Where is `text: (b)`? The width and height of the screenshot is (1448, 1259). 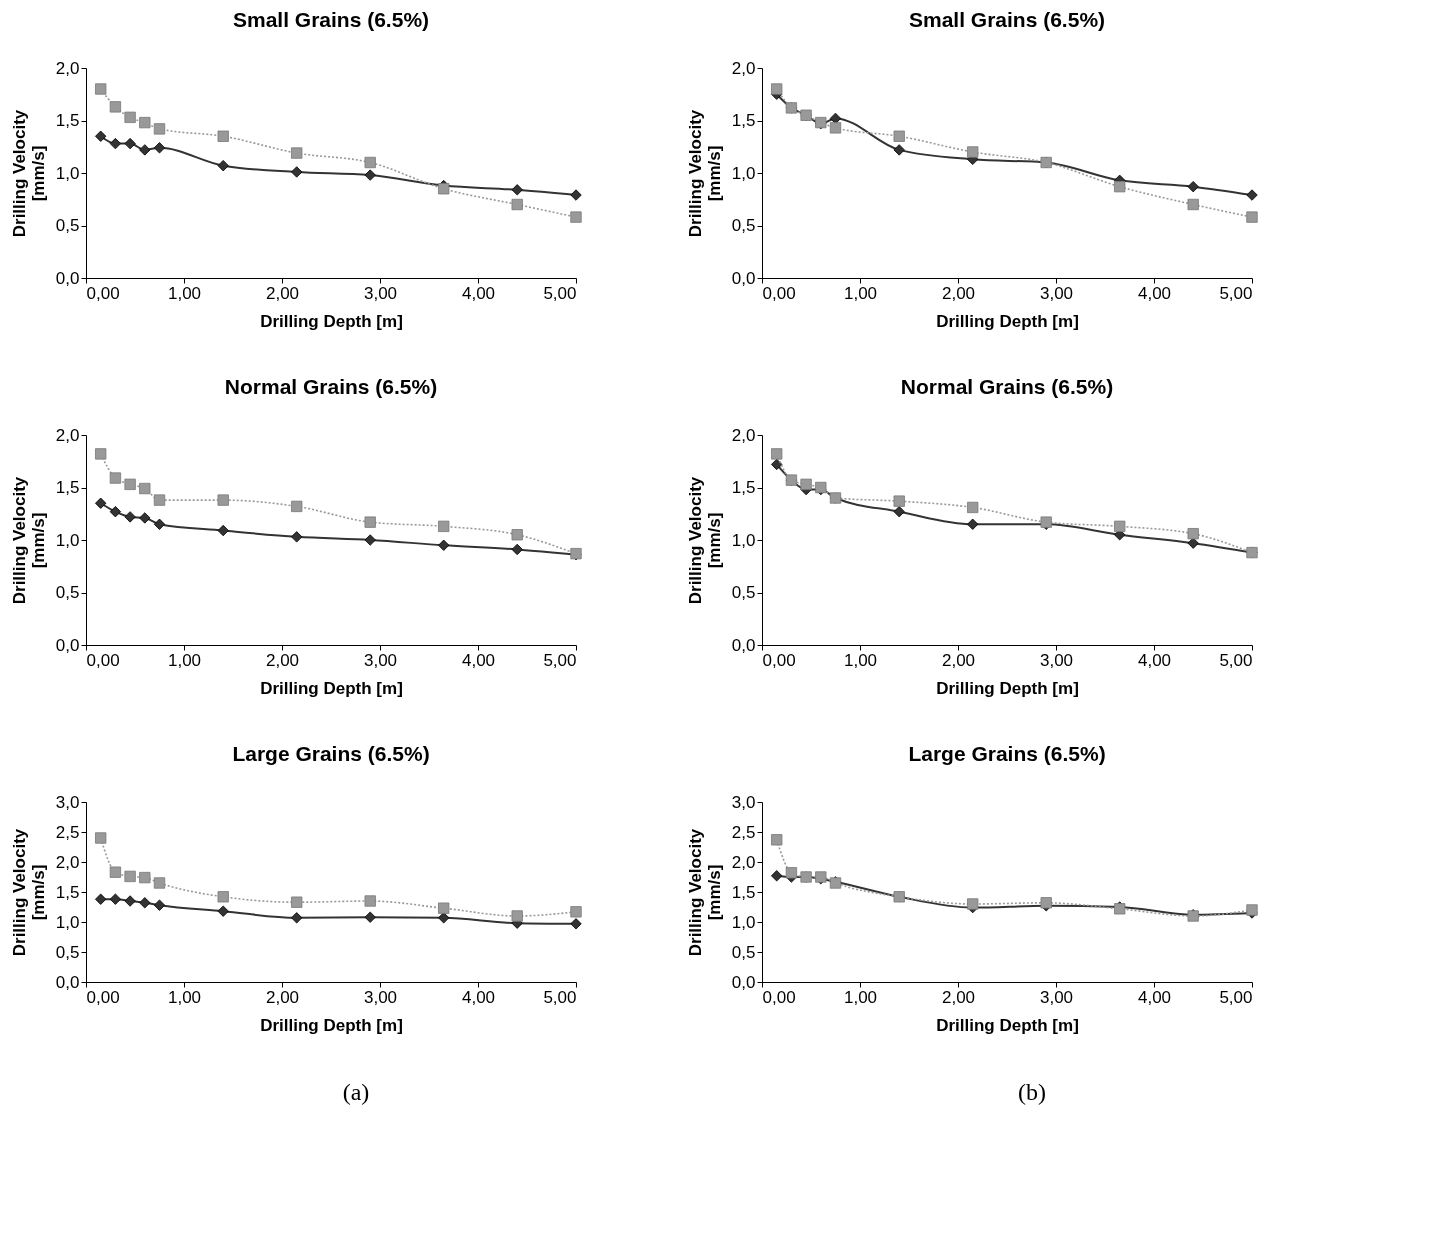
text: (b) is located at coordinates (1032, 1092).